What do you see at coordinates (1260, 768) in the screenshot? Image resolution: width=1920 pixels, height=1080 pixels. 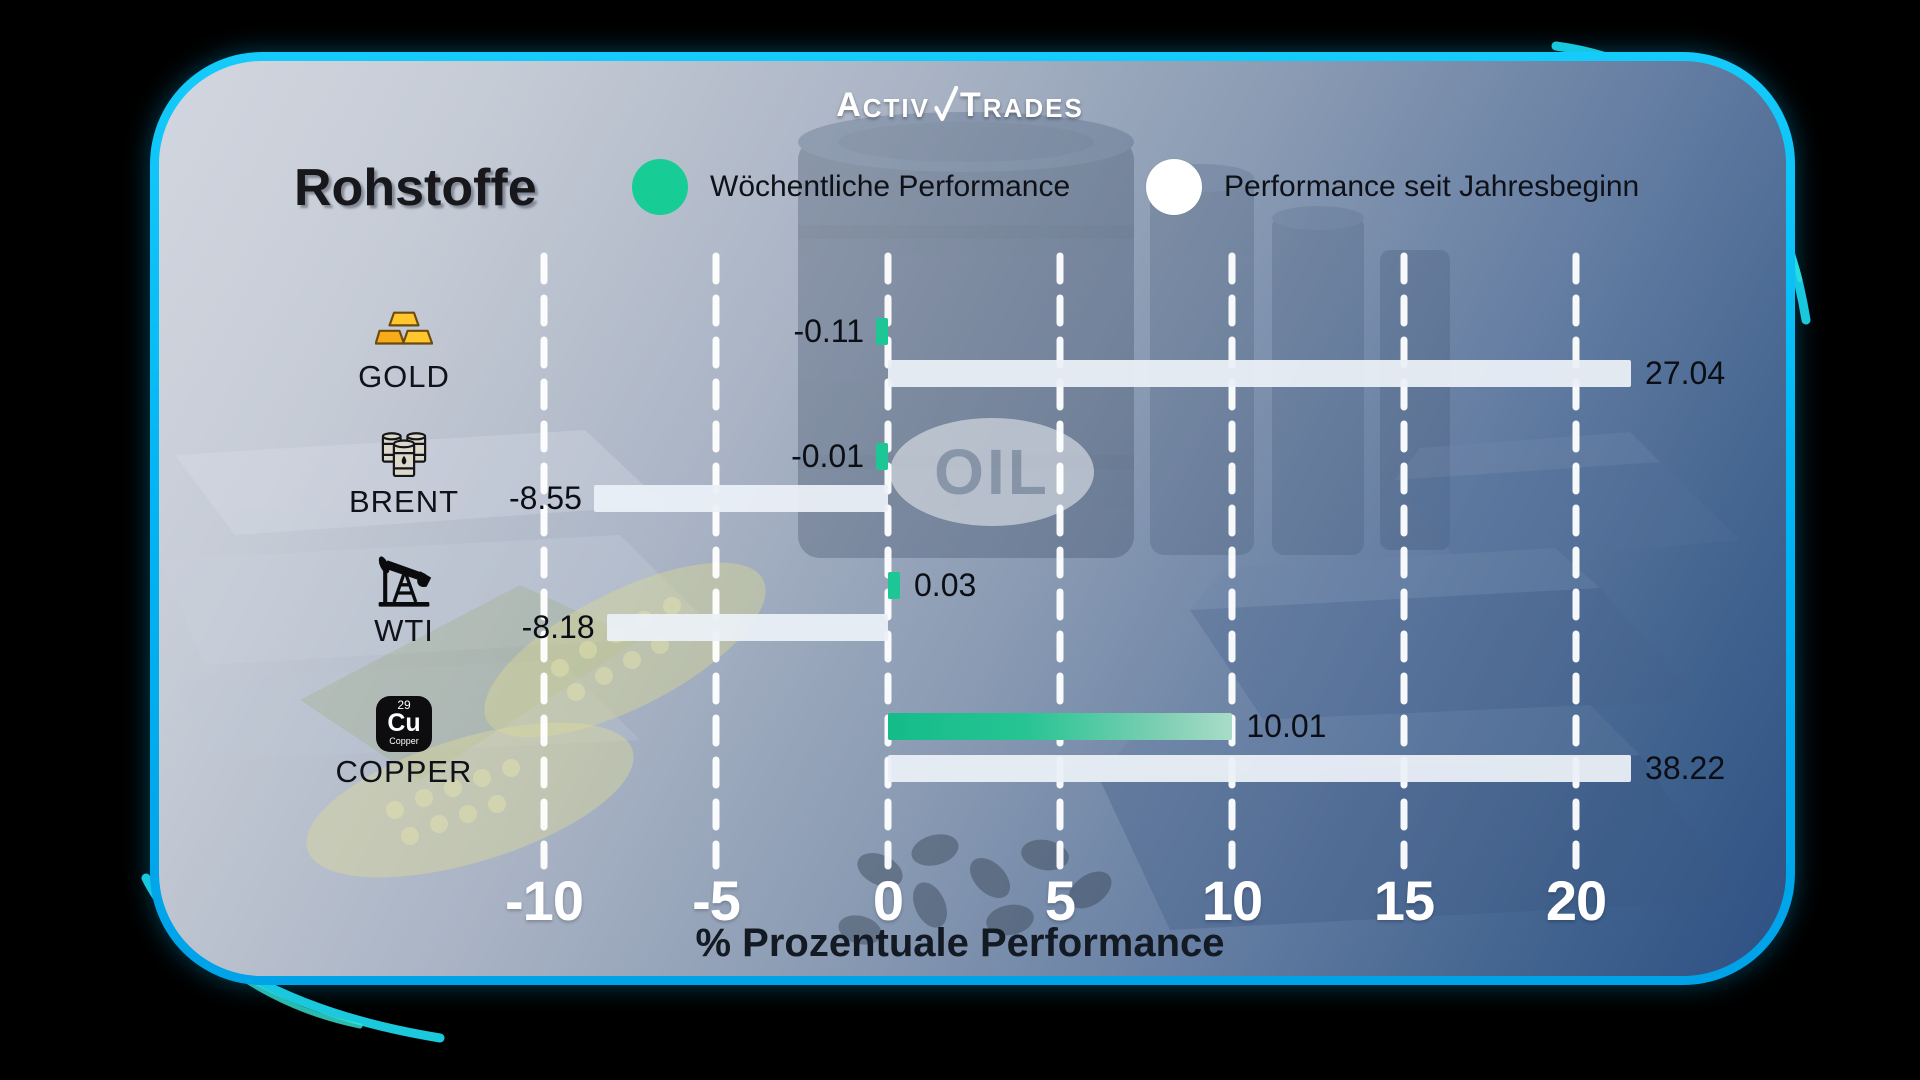 I see `bar-ytd-copper` at bounding box center [1260, 768].